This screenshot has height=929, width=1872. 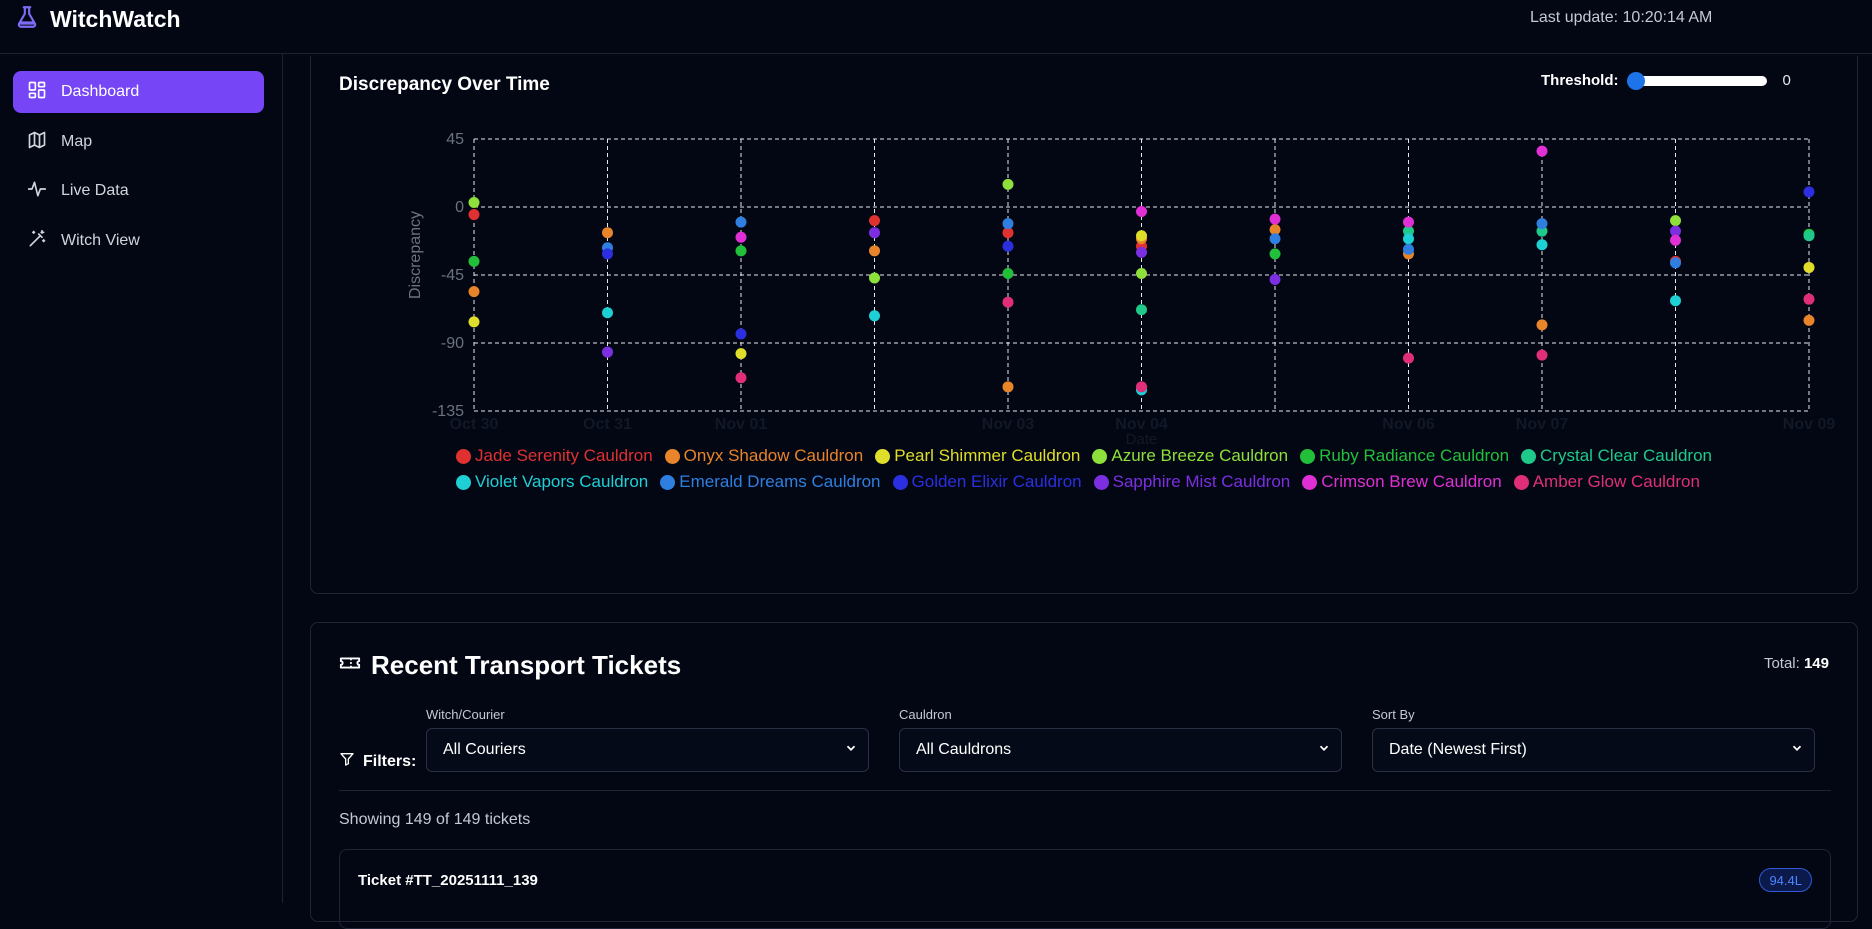 What do you see at coordinates (435, 819) in the screenshot?
I see `showing-count: Showing 149 of 149 tickets` at bounding box center [435, 819].